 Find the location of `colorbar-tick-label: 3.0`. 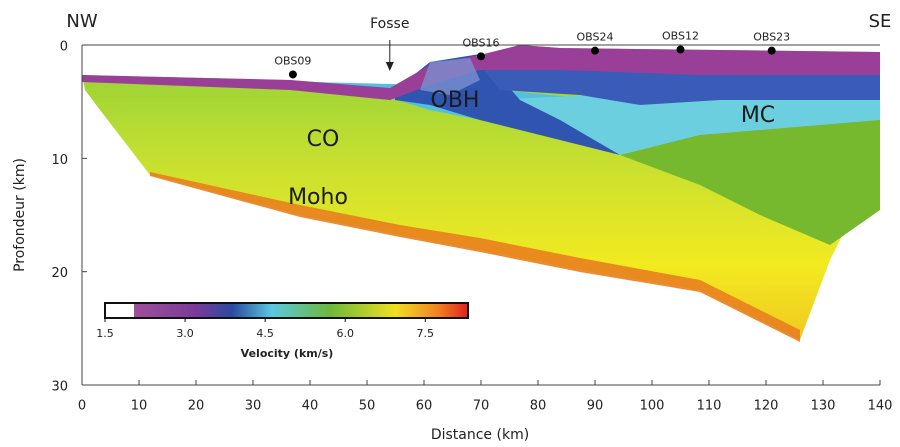

colorbar-tick-label: 3.0 is located at coordinates (185, 333).